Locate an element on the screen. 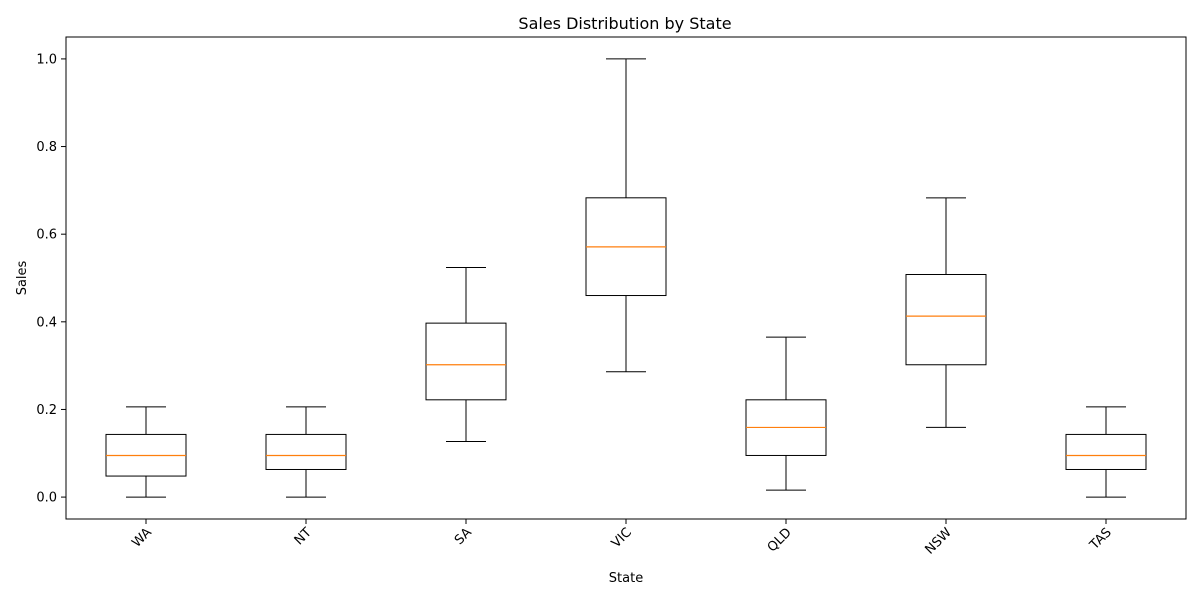 This screenshot has width=1200, height=600. chart-title: Sales Distribution by State is located at coordinates (624, 23).